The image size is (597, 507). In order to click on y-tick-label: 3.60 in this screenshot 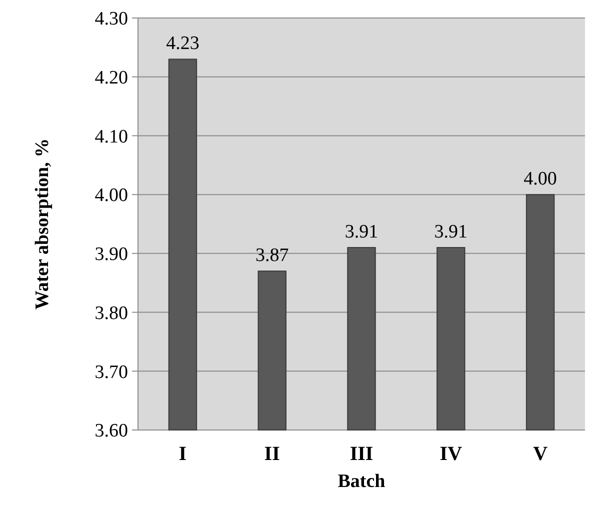, I will do `click(111, 431)`.